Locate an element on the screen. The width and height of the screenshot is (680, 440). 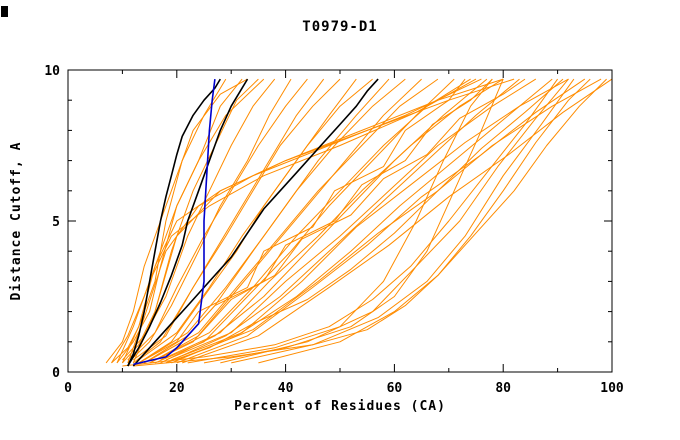
x-tick-label: 80 is located at coordinates (503, 388).